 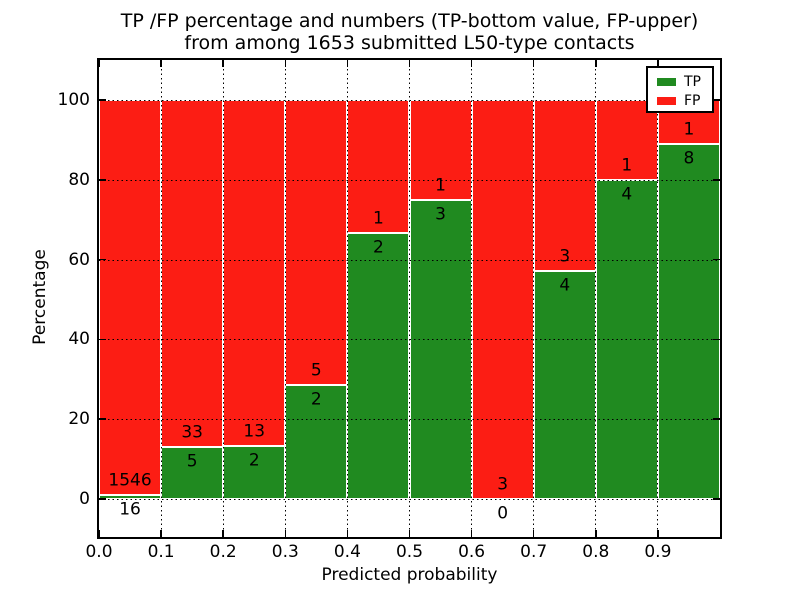 What do you see at coordinates (84, 499) in the screenshot?
I see `y-tick-label: 0` at bounding box center [84, 499].